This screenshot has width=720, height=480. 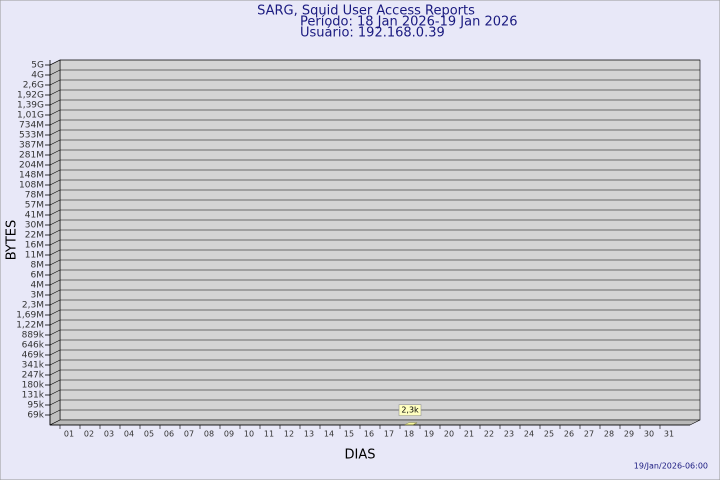 What do you see at coordinates (149, 434) in the screenshot?
I see `x-tick-label: 05` at bounding box center [149, 434].